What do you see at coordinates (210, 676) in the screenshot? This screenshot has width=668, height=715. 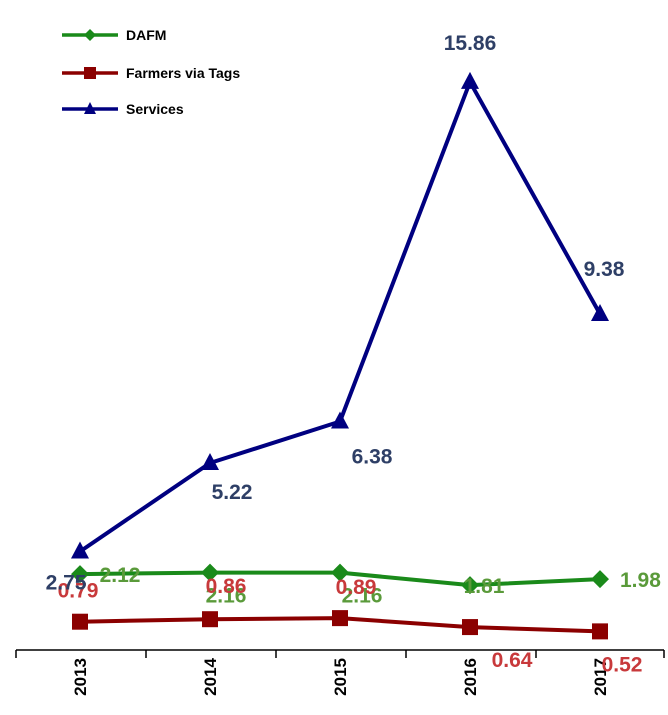 I see `x-tick-label: 2014` at bounding box center [210, 676].